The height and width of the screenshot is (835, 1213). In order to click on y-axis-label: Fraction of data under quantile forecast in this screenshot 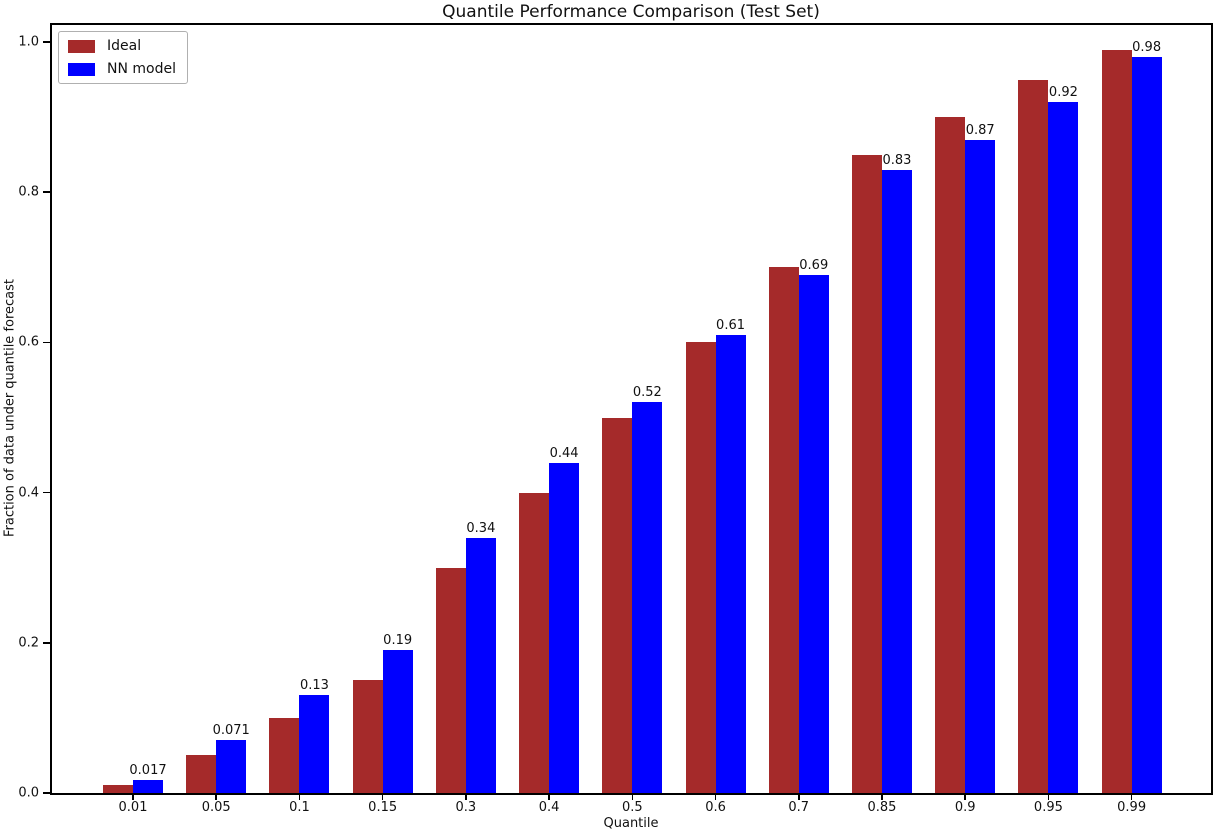, I will do `click(10, 408)`.